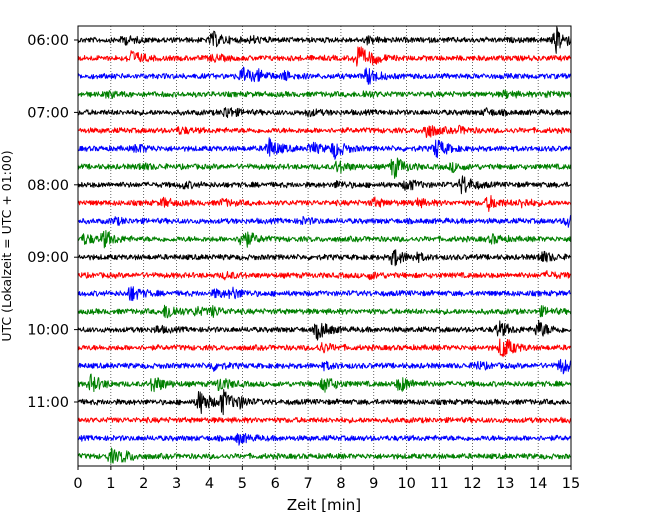 The height and width of the screenshot is (520, 650). What do you see at coordinates (406, 484) in the screenshot?
I see `x-tick-label: 10` at bounding box center [406, 484].